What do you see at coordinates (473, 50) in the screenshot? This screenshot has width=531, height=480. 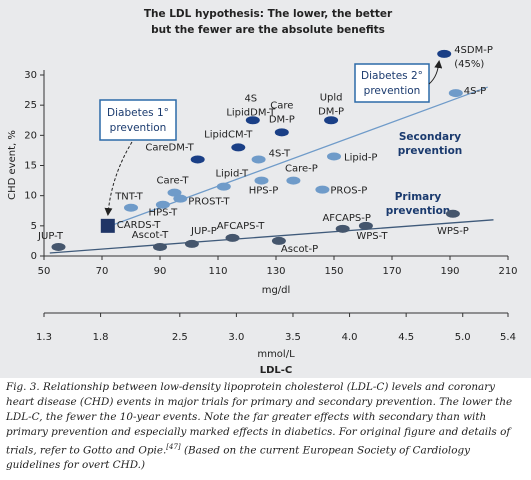 I see `point-label: 4SDM-P` at bounding box center [473, 50].